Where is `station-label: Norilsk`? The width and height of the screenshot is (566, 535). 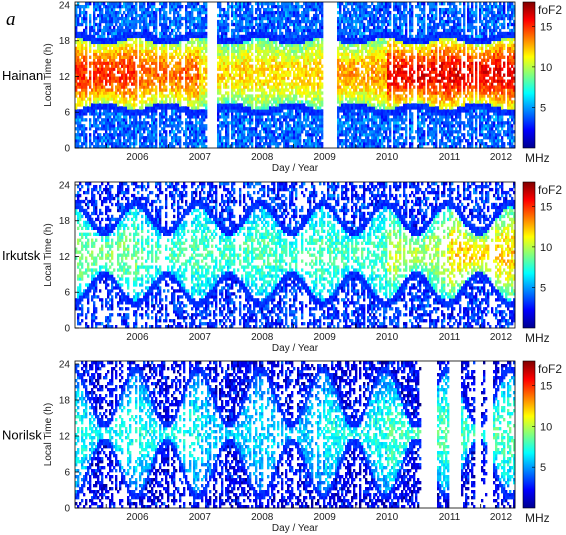
station-label: Norilsk is located at coordinates (22, 435).